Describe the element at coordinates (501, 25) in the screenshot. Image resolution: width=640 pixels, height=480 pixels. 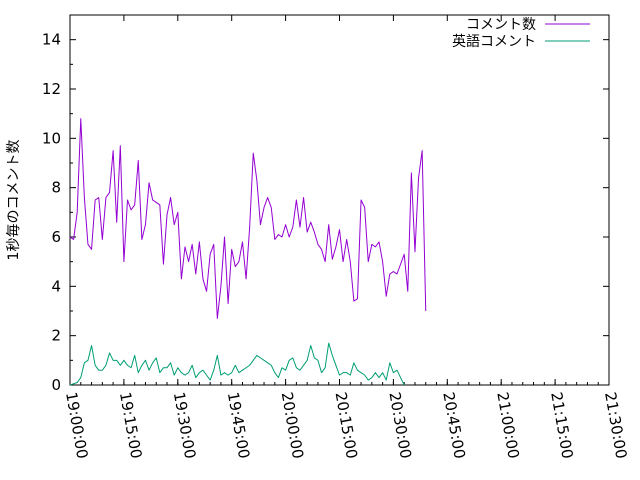
I see `legend-label-0: コメント数` at that location.